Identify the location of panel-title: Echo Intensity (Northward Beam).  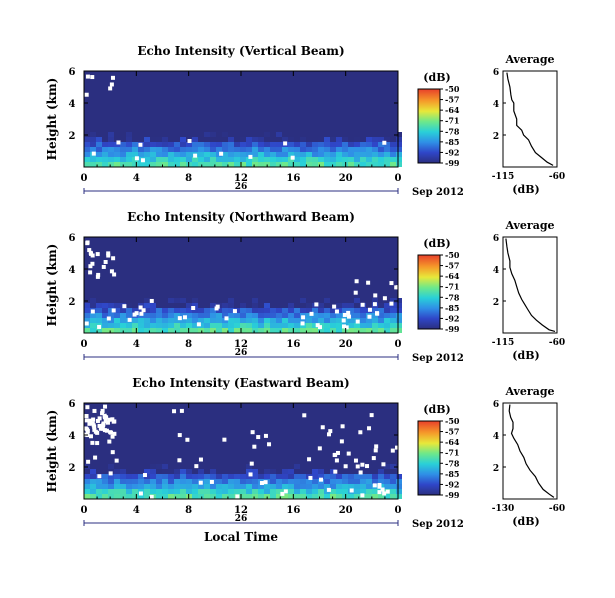
(241, 217).